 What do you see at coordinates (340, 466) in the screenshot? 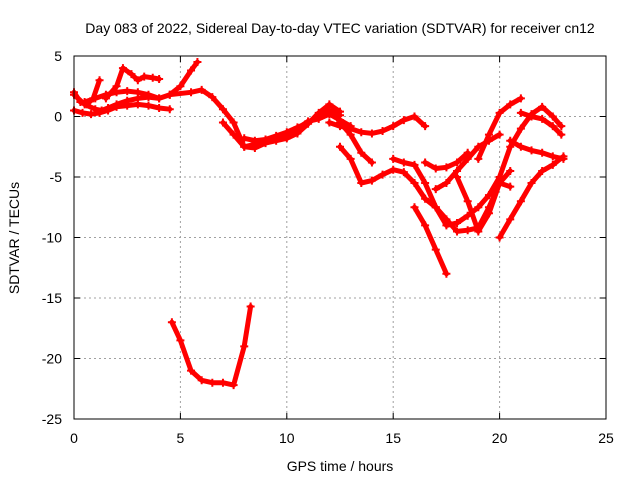
I see `x-axis-title: GPS time / hours` at bounding box center [340, 466].